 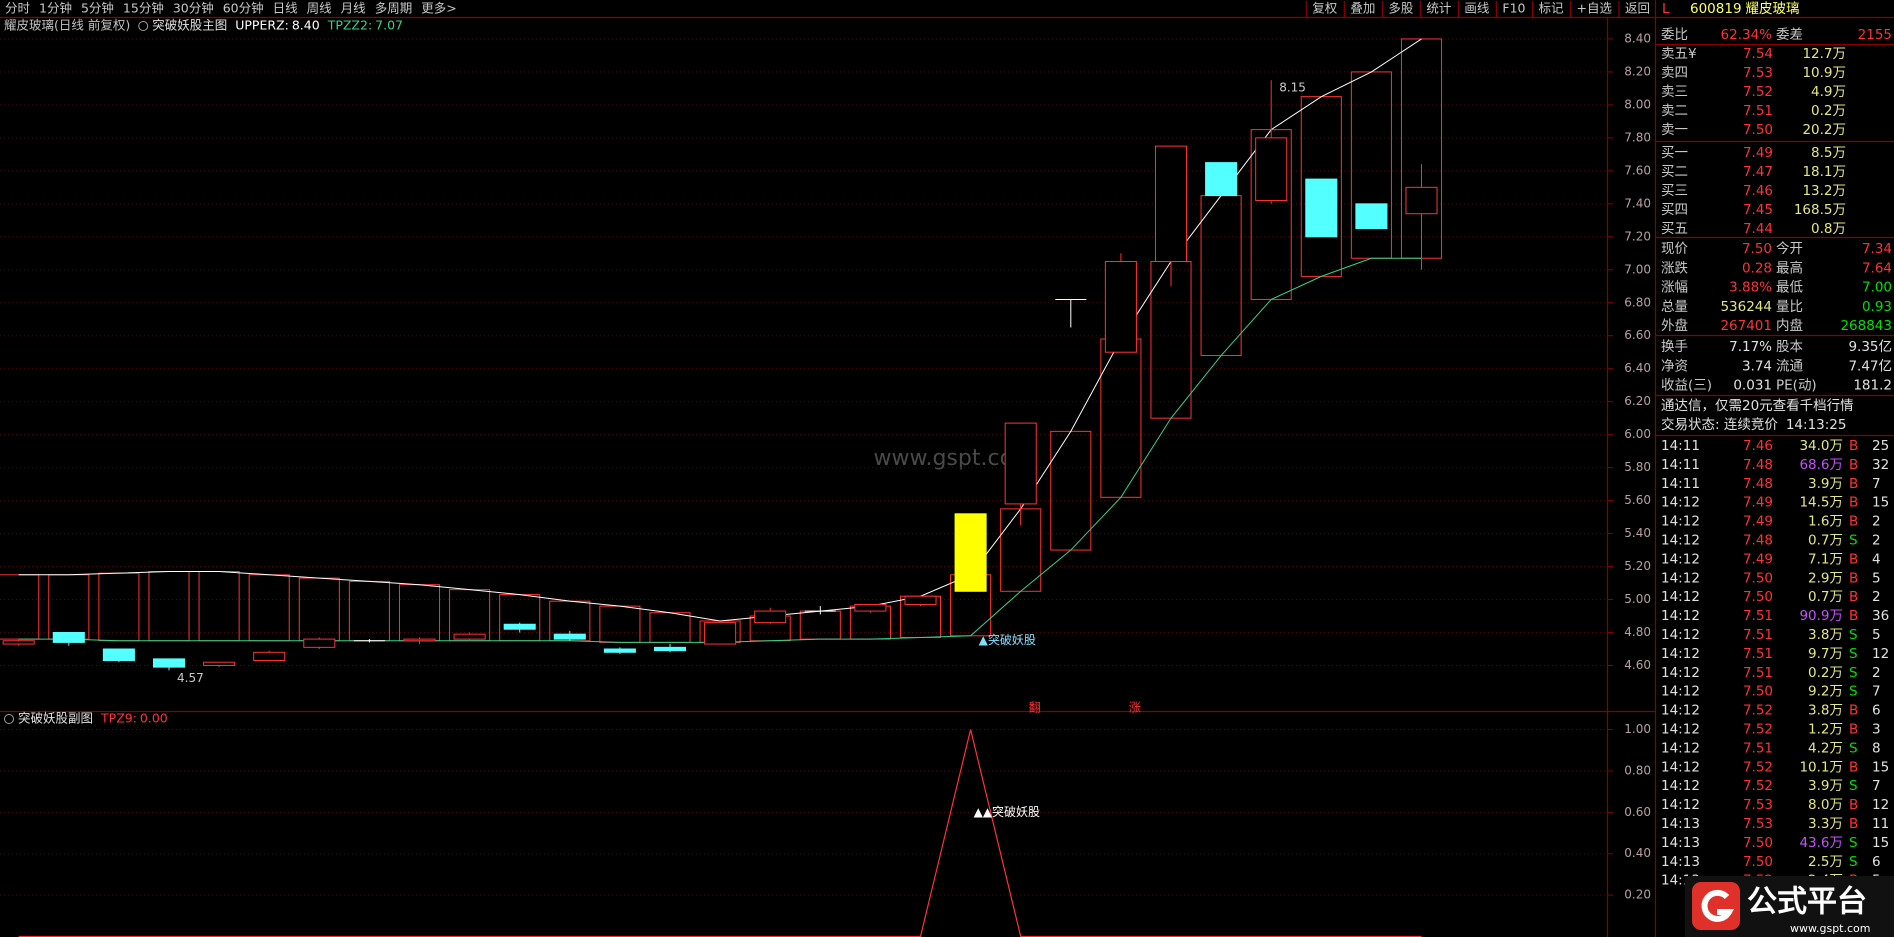 I want to click on tool-button: 叠加, so click(x=1362, y=8).